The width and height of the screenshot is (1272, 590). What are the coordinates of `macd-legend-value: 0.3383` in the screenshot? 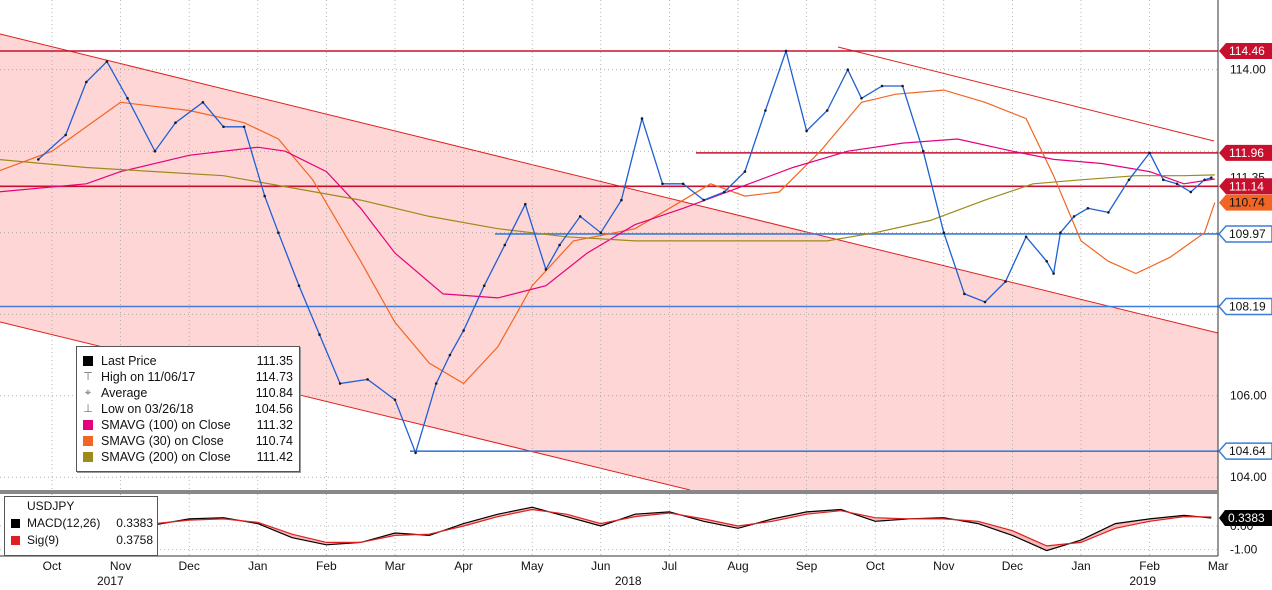 It's located at (134, 523).